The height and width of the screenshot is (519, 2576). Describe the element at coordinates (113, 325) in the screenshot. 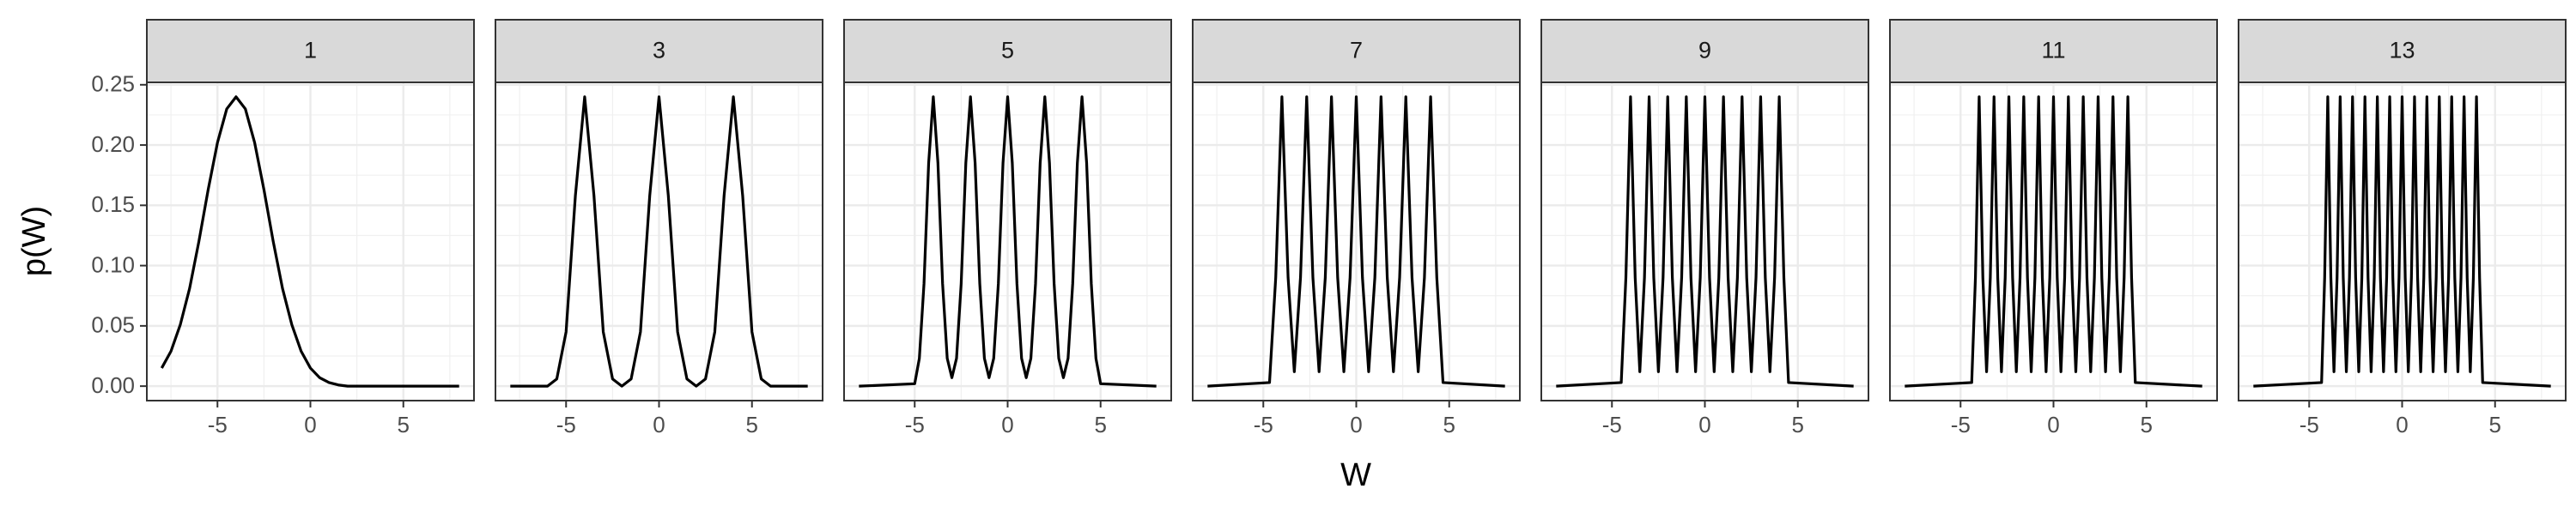

I see `y-tick-label: 0.05` at that location.